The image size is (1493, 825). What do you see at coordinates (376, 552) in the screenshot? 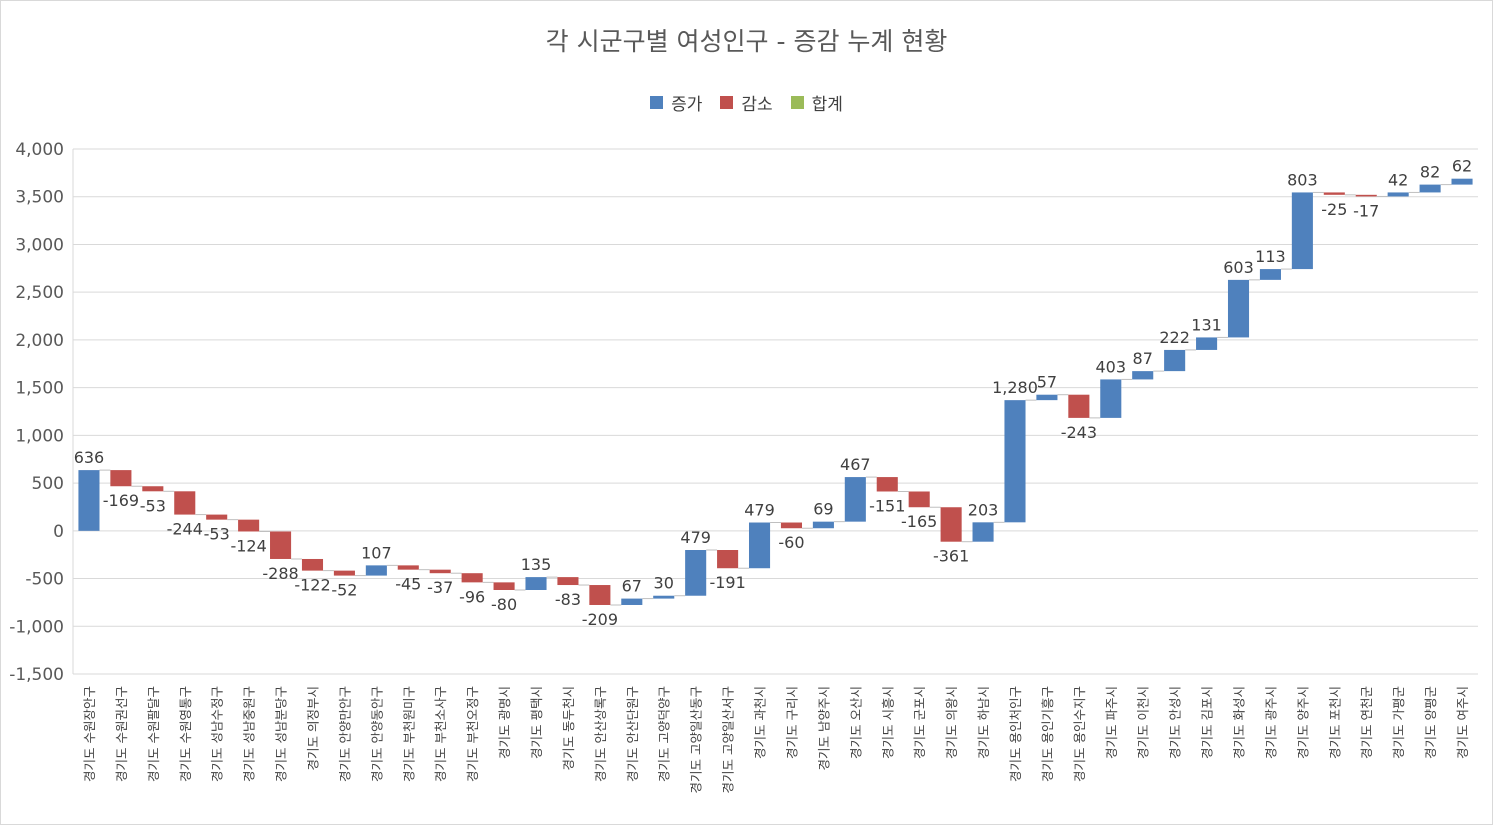
I see `data-label: 107` at bounding box center [376, 552].